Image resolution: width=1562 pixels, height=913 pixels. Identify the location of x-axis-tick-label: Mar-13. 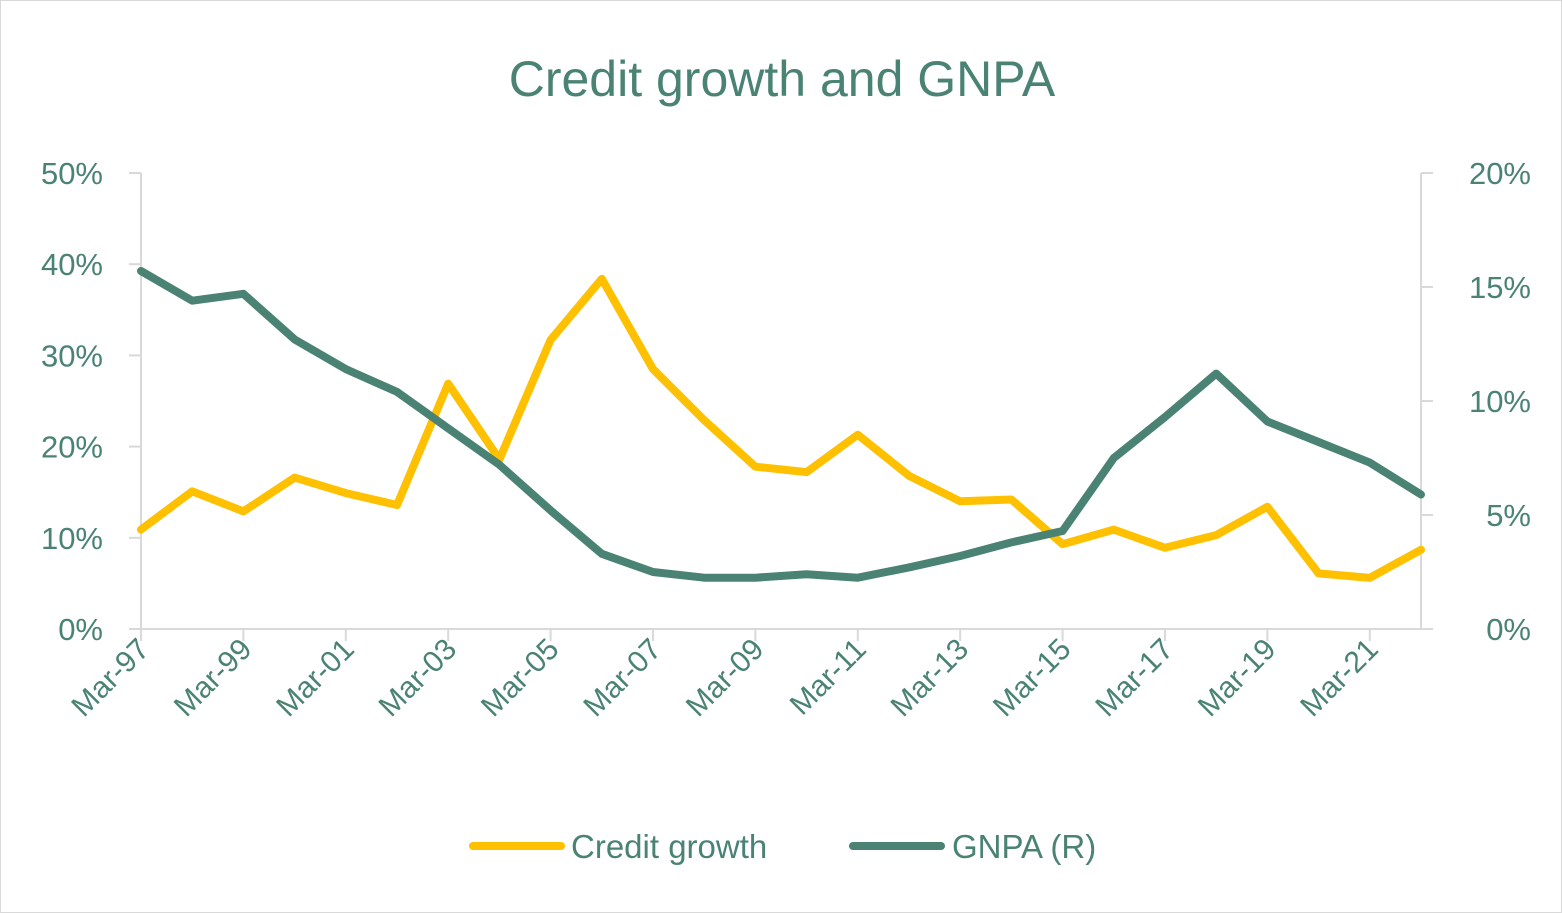
(930, 678).